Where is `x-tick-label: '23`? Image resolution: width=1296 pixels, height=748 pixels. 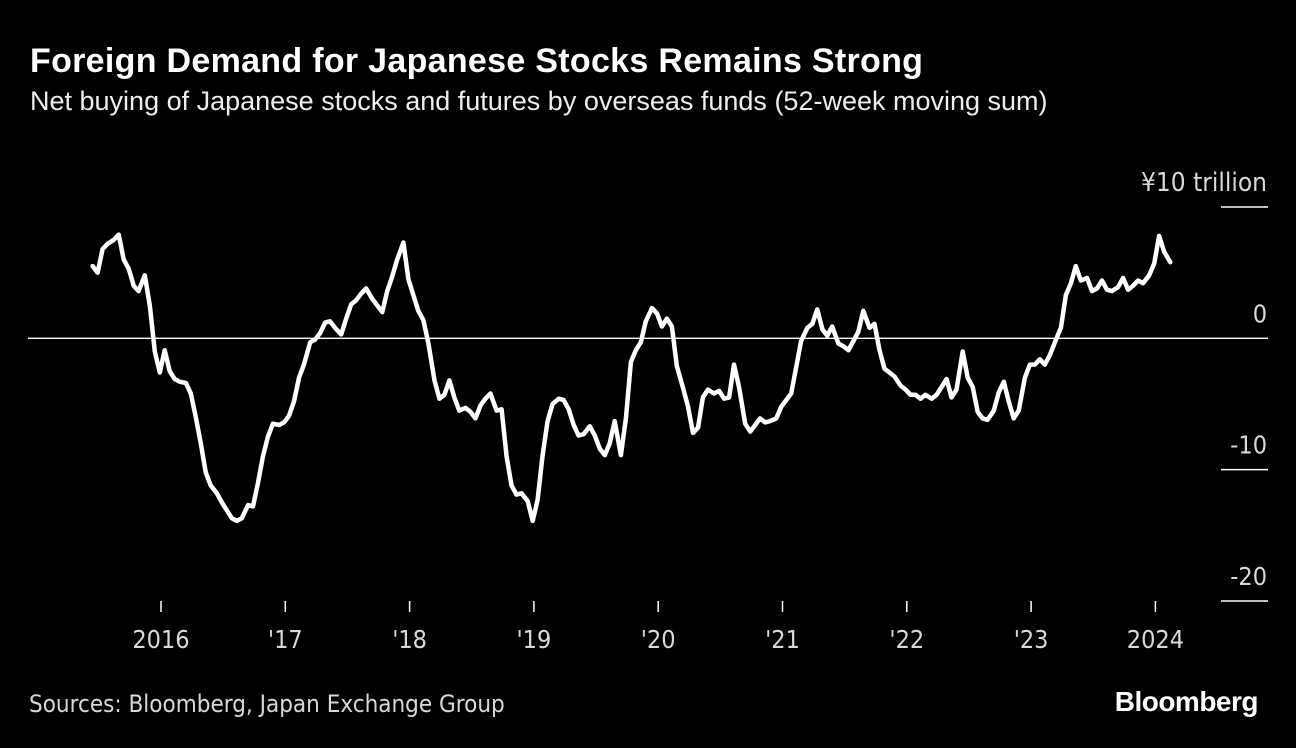 x-tick-label: '23 is located at coordinates (1031, 639).